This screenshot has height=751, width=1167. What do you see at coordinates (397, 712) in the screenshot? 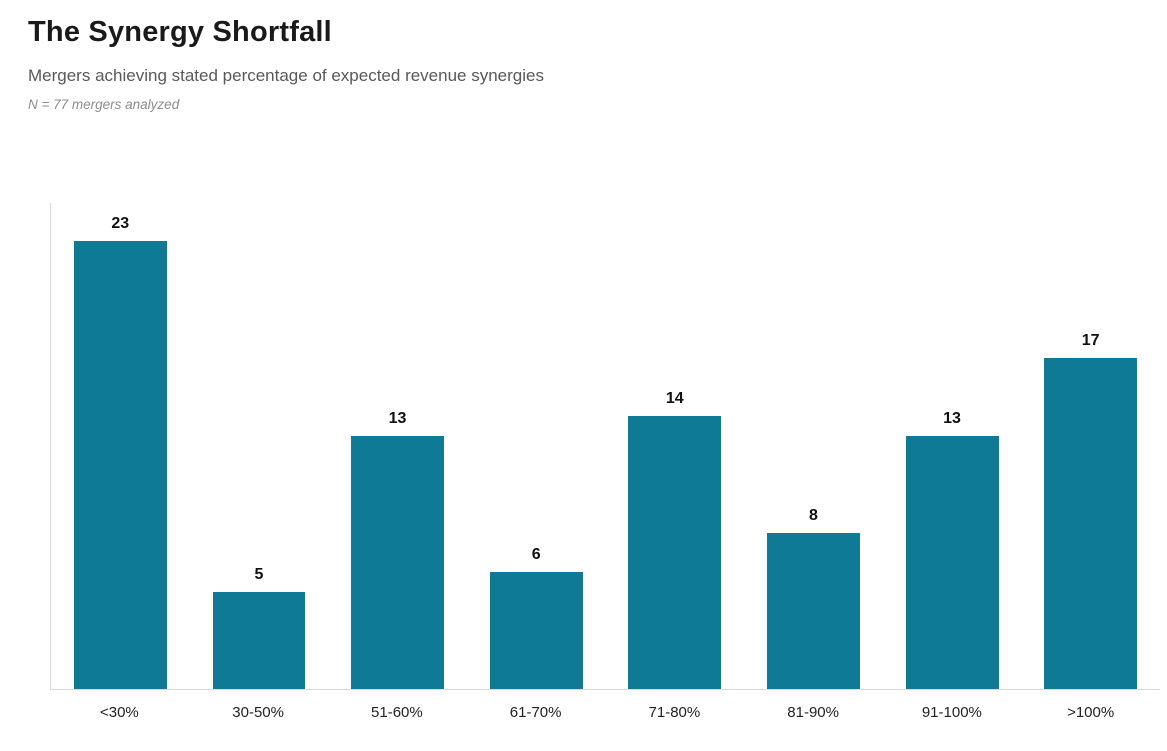
I see `x-axis-tick-label: 51-60%` at bounding box center [397, 712].